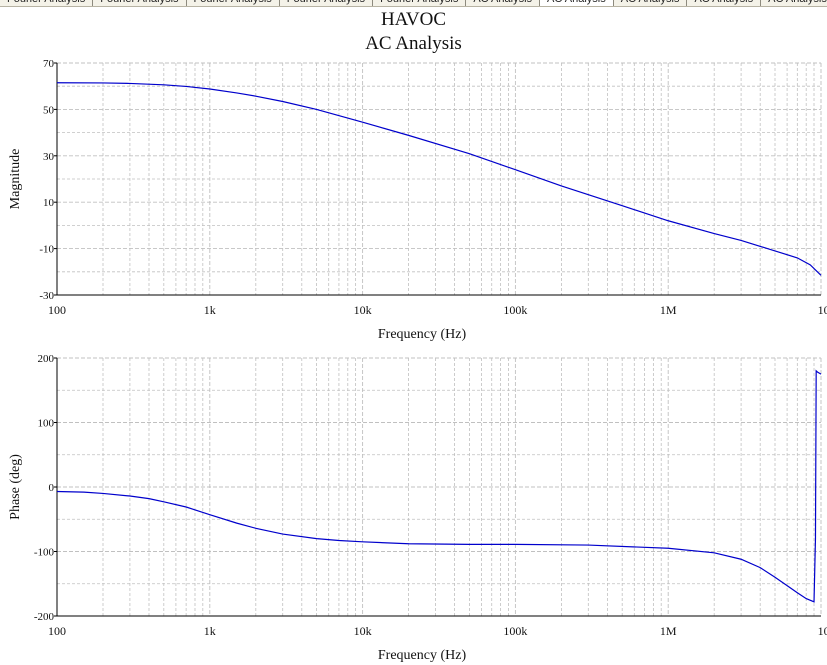 This screenshot has height=665, width=827. What do you see at coordinates (49, 64) in the screenshot?
I see `y-tick-label: 70` at bounding box center [49, 64].